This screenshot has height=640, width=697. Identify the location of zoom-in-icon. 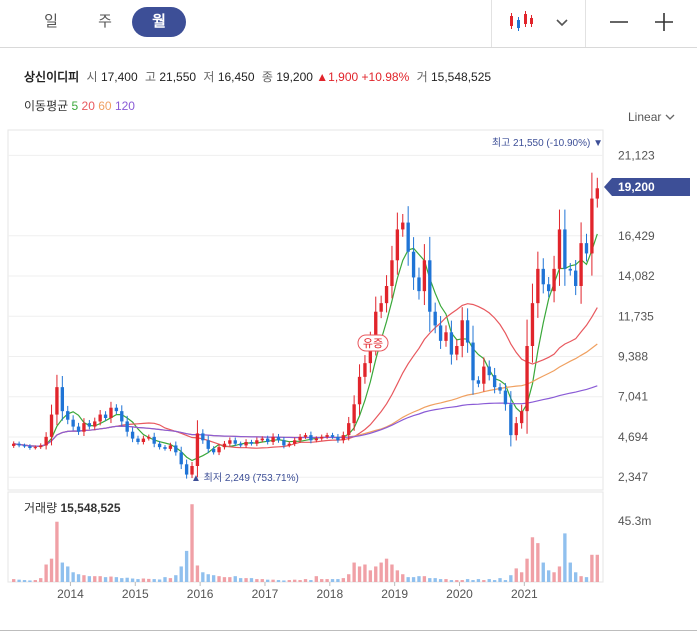
(664, 22).